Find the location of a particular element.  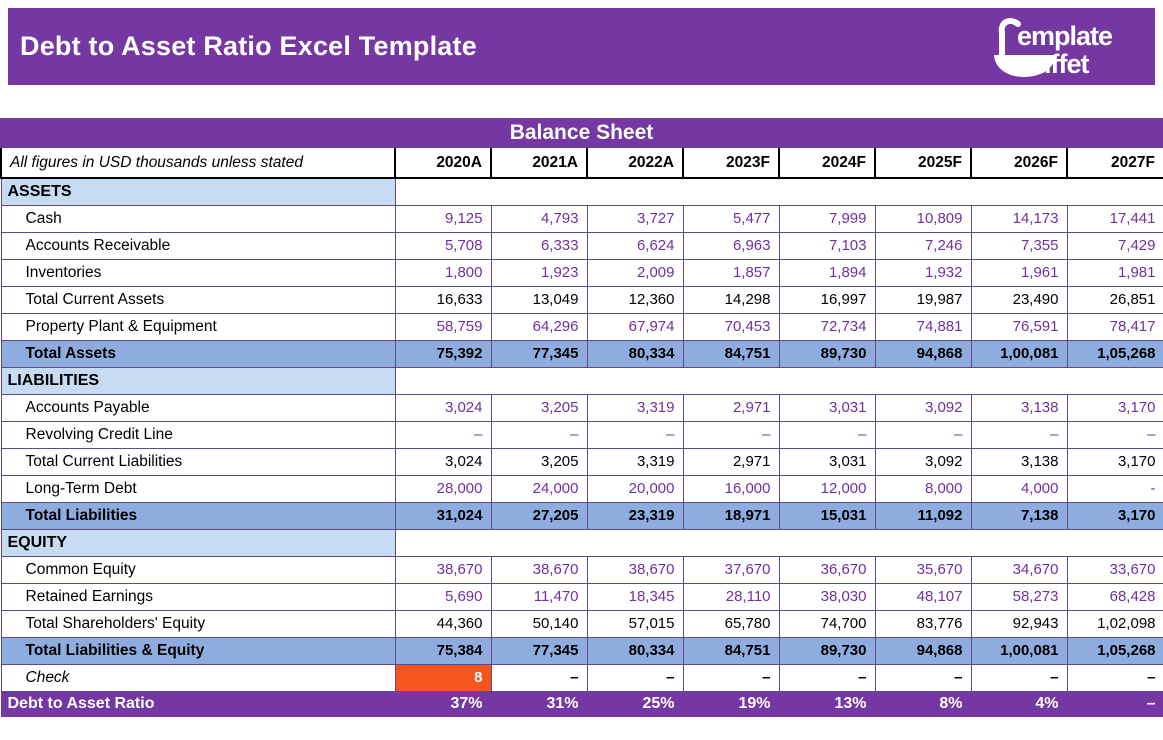

row-label-check: Check is located at coordinates (198, 677).